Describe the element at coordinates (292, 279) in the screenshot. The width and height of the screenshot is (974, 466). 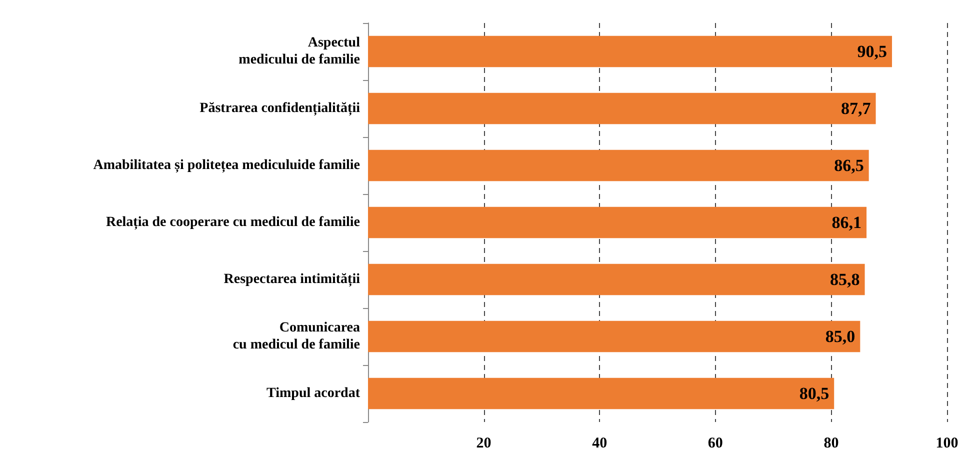
I see `y-tick-label: Respectarea intimității` at that location.